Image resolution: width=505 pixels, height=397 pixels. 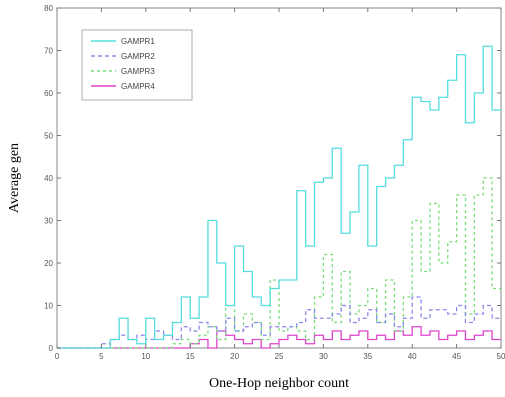 I want to click on legend-label-gampr4: GAMPR4, so click(x=138, y=86).